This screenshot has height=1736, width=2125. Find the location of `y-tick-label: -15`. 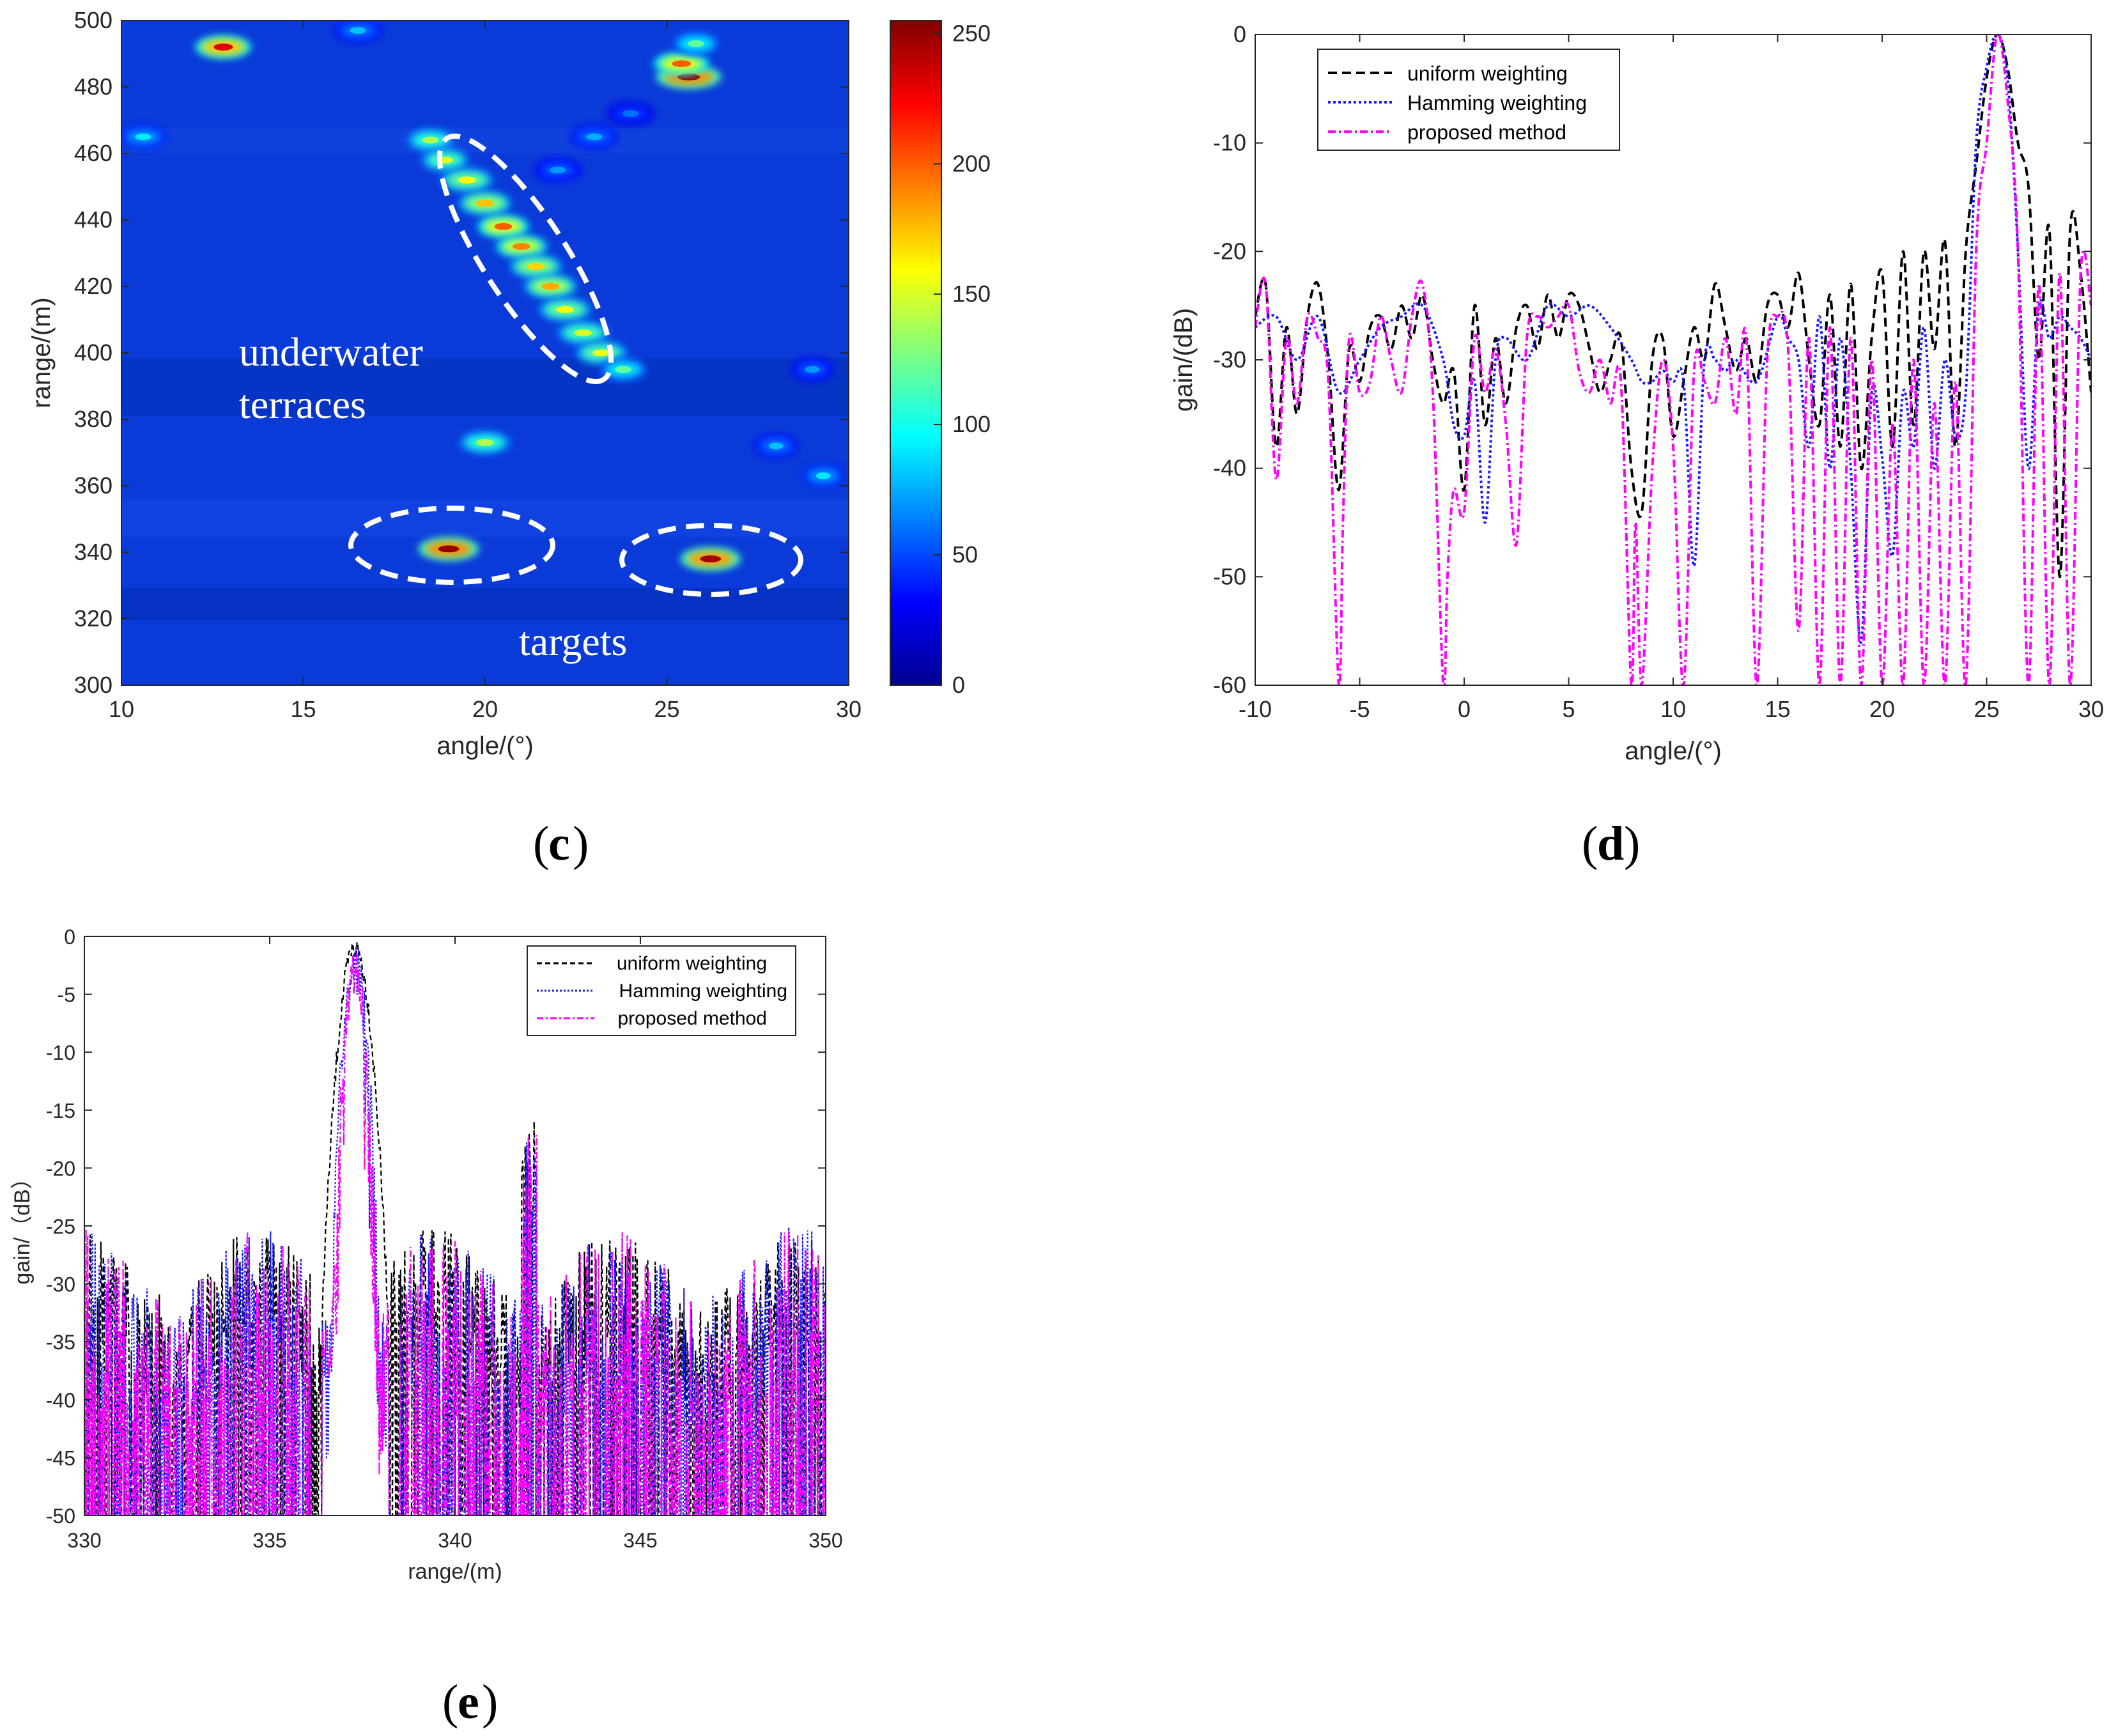

y-tick-label: -15 is located at coordinates (61, 1110).